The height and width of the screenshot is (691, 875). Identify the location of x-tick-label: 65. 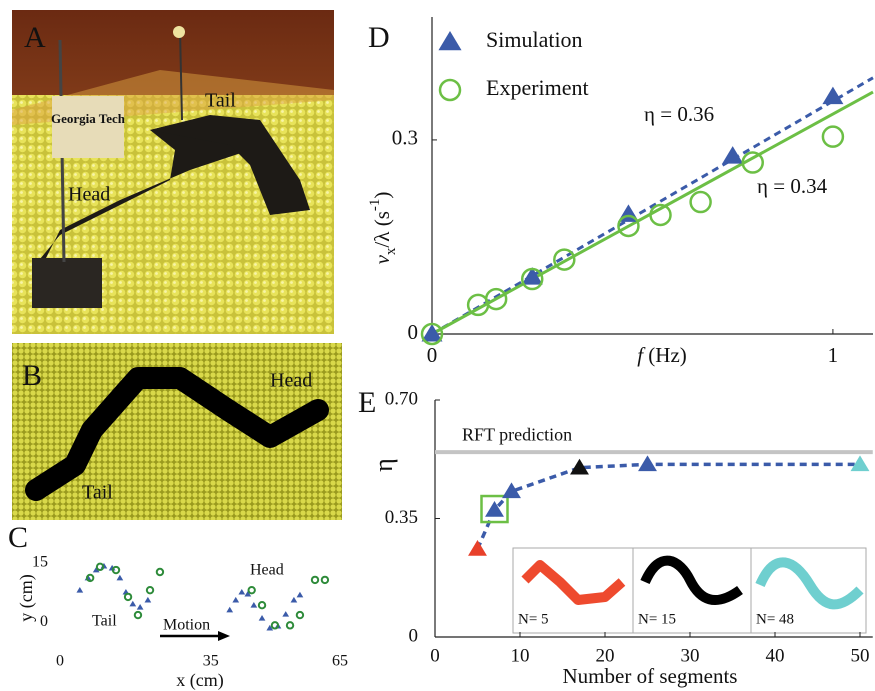
(340, 661).